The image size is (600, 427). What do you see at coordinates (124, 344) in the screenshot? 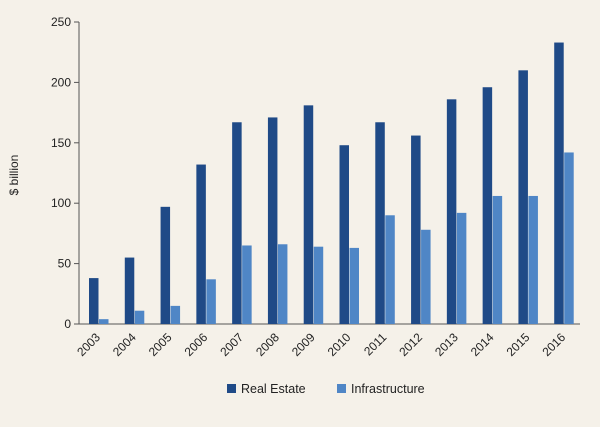
I see `x-tick-label: 2004` at bounding box center [124, 344].